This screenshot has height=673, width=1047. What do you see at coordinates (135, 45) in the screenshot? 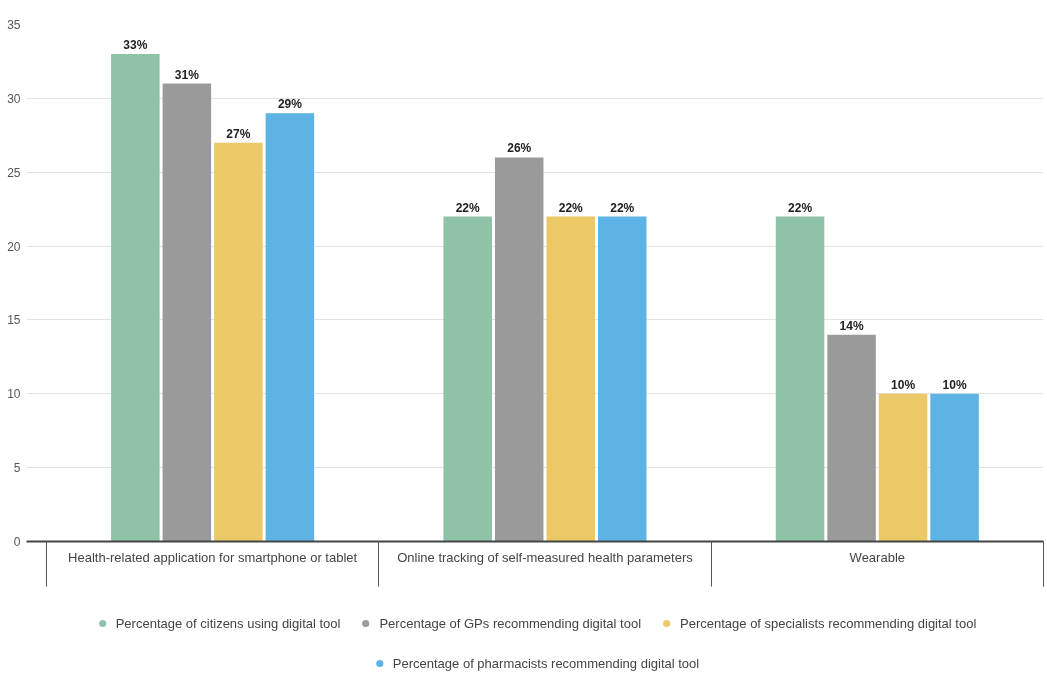
I see `data-label: 33%` at bounding box center [135, 45].